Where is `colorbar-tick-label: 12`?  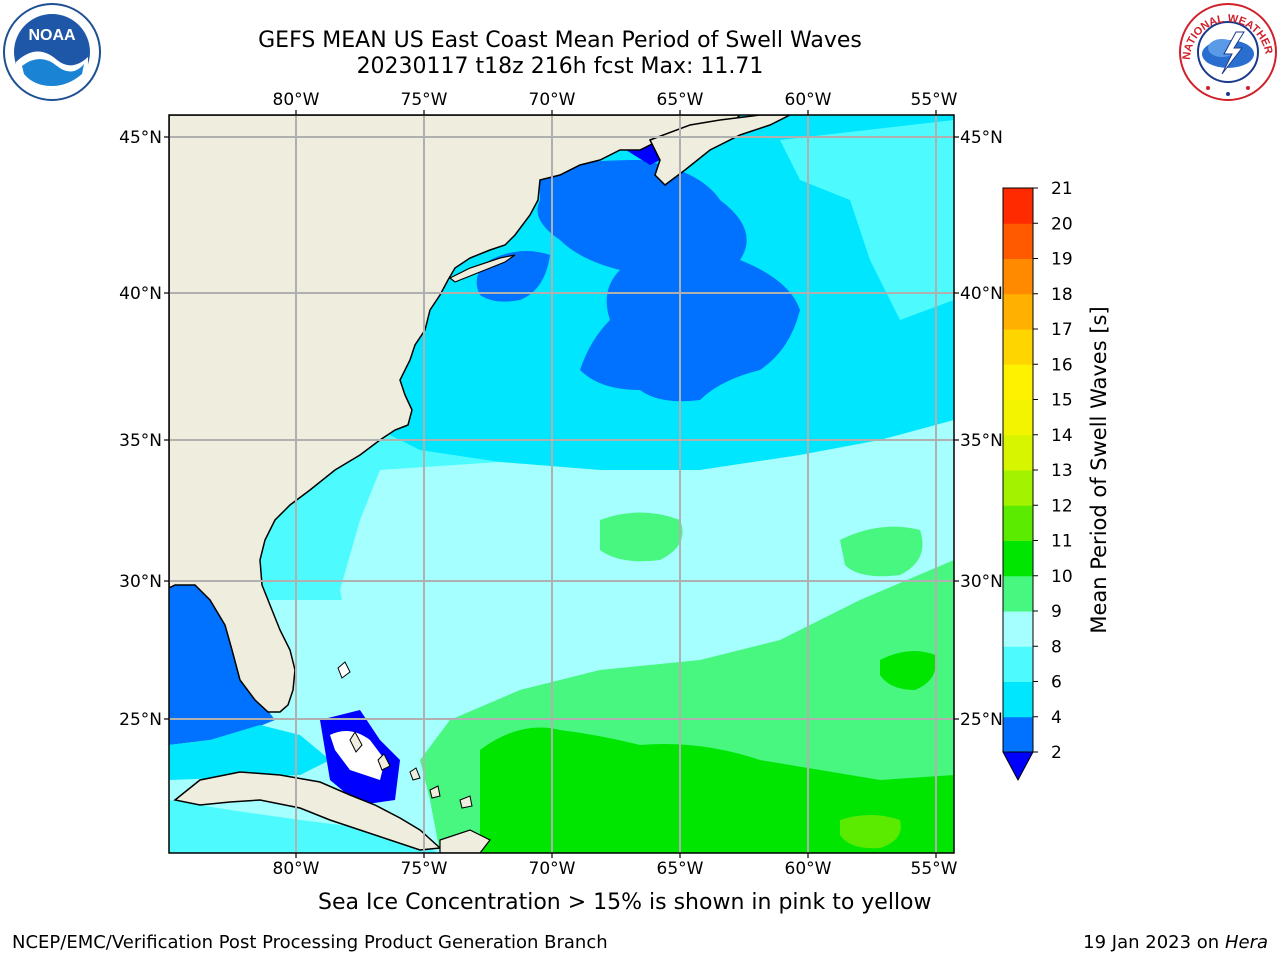 colorbar-tick-label: 12 is located at coordinates (1062, 506).